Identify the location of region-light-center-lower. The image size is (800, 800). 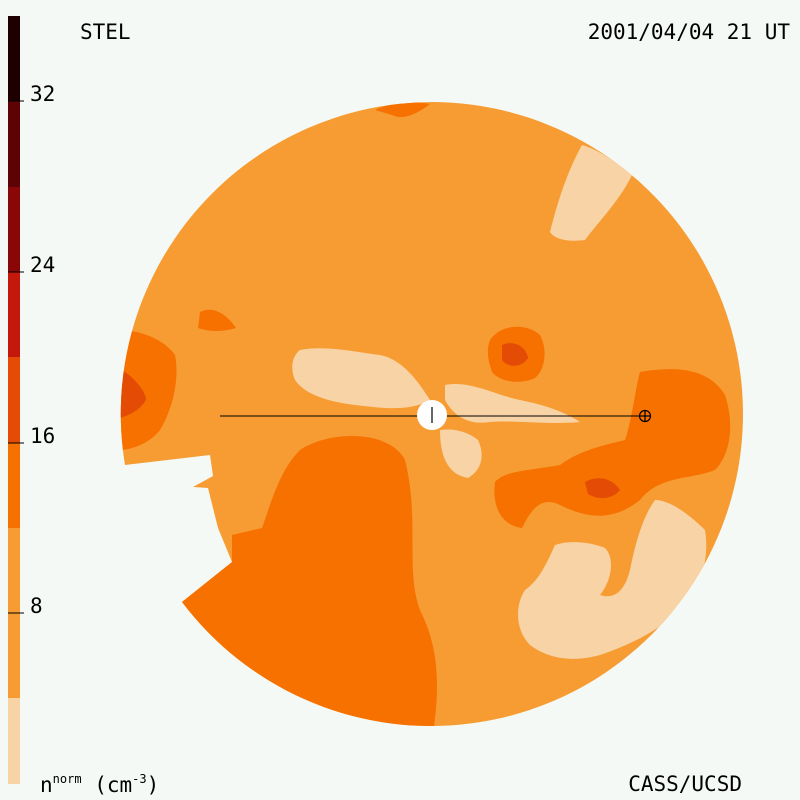
(461, 453).